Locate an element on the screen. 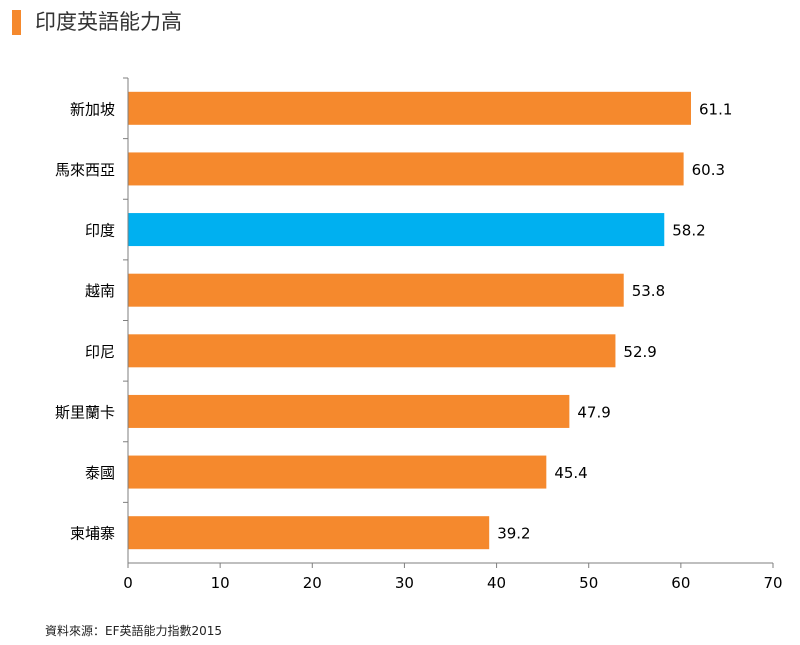 The height and width of the screenshot is (645, 800). value-label-7: 39.2 is located at coordinates (513, 534).